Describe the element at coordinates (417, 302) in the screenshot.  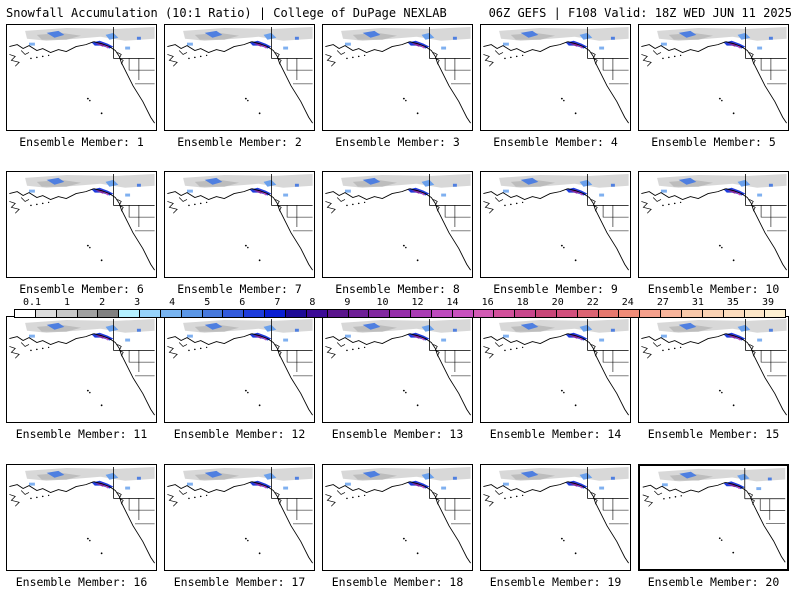
I see `colorbar-tick-label: 12` at that location.